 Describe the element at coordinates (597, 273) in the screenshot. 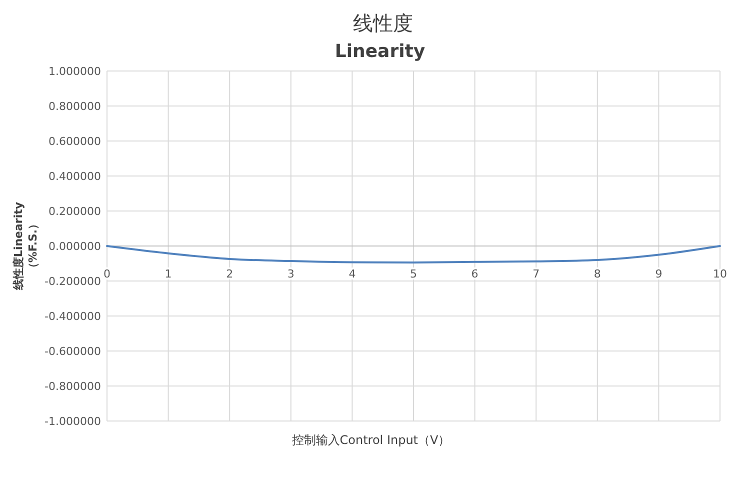

I see `x-tick-label: 8` at that location.